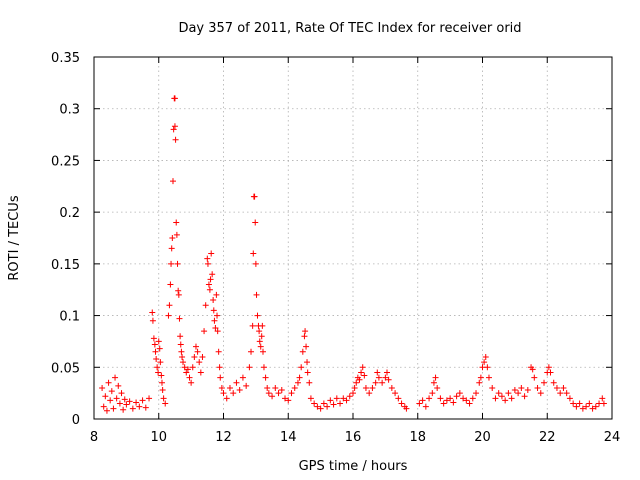 The image size is (640, 480). What do you see at coordinates (547, 437) in the screenshot?
I see `x-tick-label: 22` at bounding box center [547, 437].